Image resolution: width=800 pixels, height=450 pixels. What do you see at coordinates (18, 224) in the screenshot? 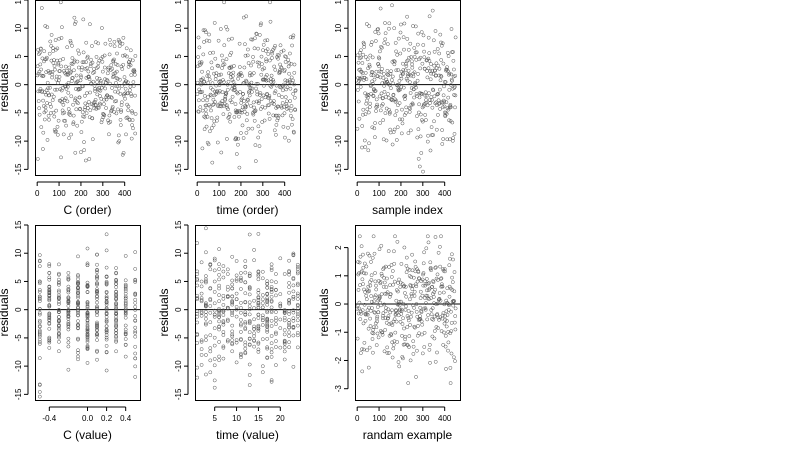
I see `y-tick-label: 15` at bounding box center [18, 224].